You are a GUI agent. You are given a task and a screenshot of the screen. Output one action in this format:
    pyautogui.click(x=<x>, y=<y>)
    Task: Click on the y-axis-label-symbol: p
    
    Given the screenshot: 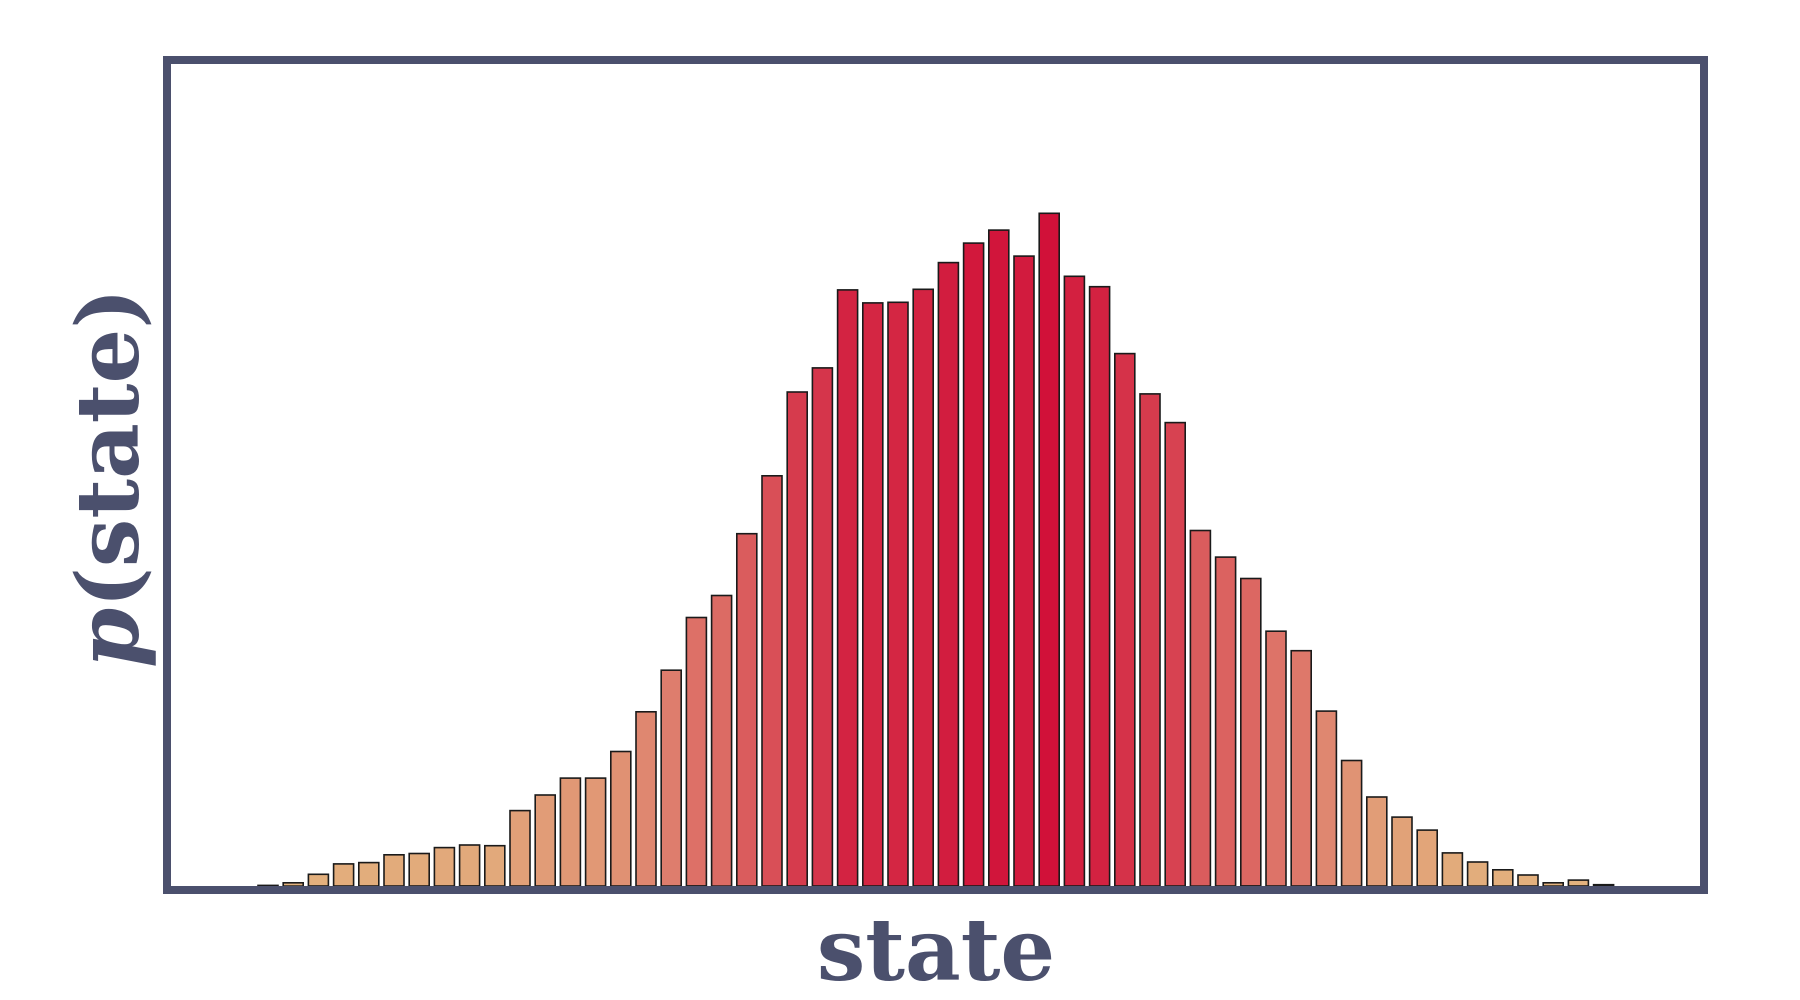 What is the action you would take?
    pyautogui.click(x=108, y=638)
    